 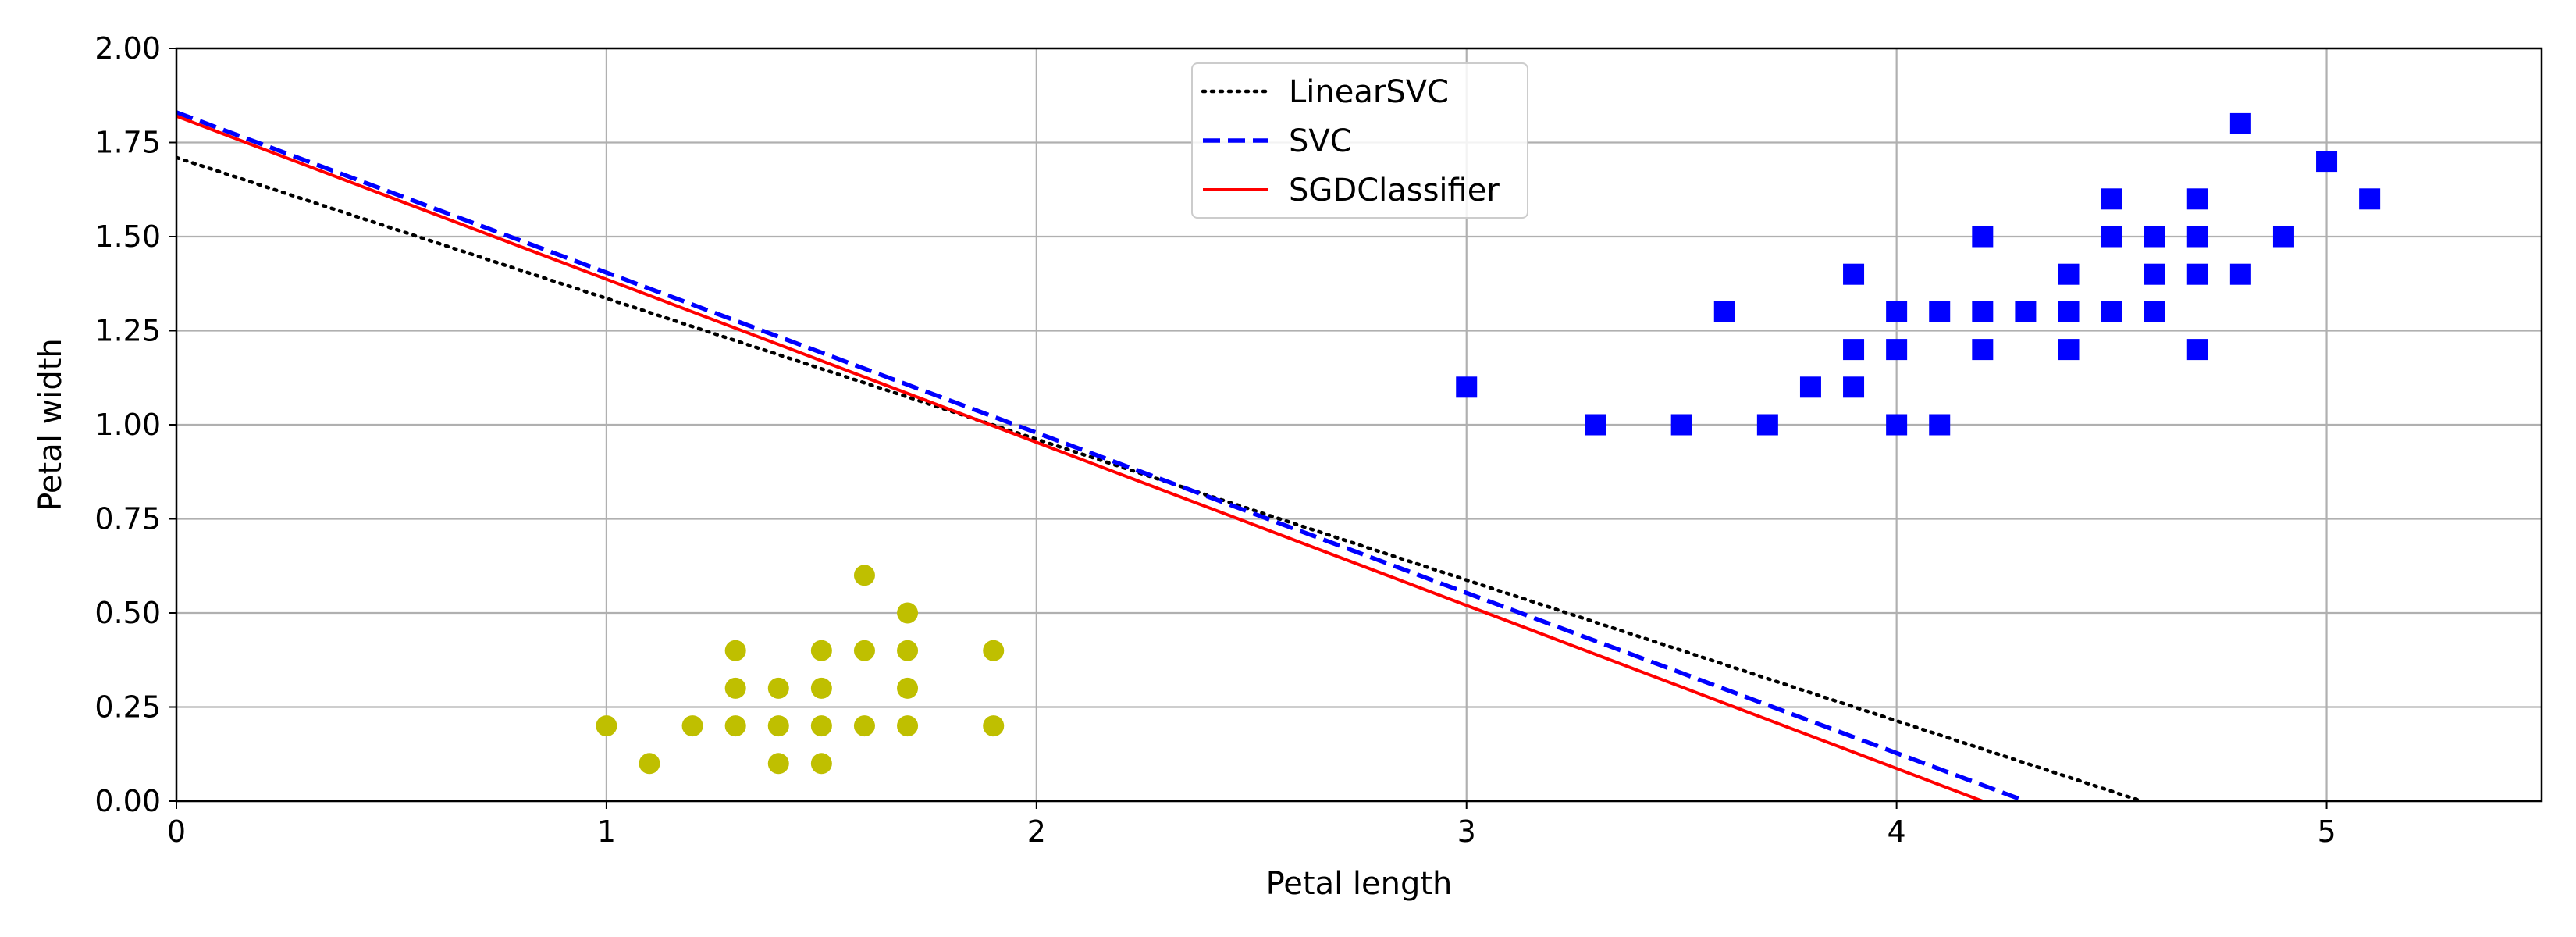 I want to click on legend-box, so click(x=1359, y=140).